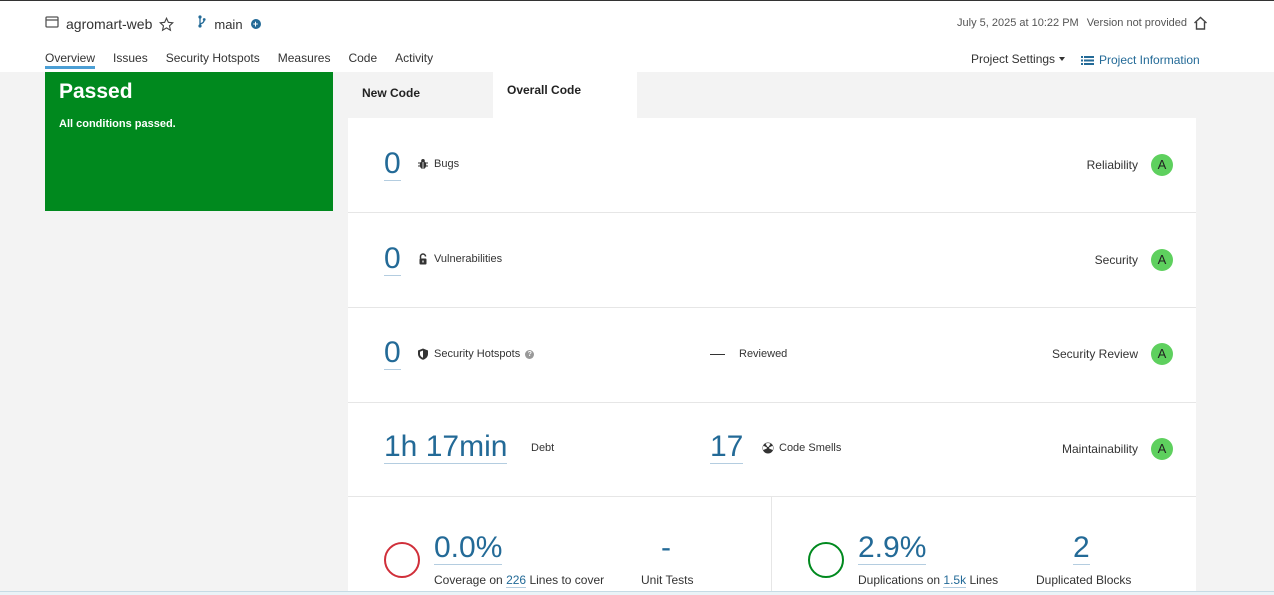  I want to click on duplications-caption: Duplications on 1.5k Lines, so click(928, 580).